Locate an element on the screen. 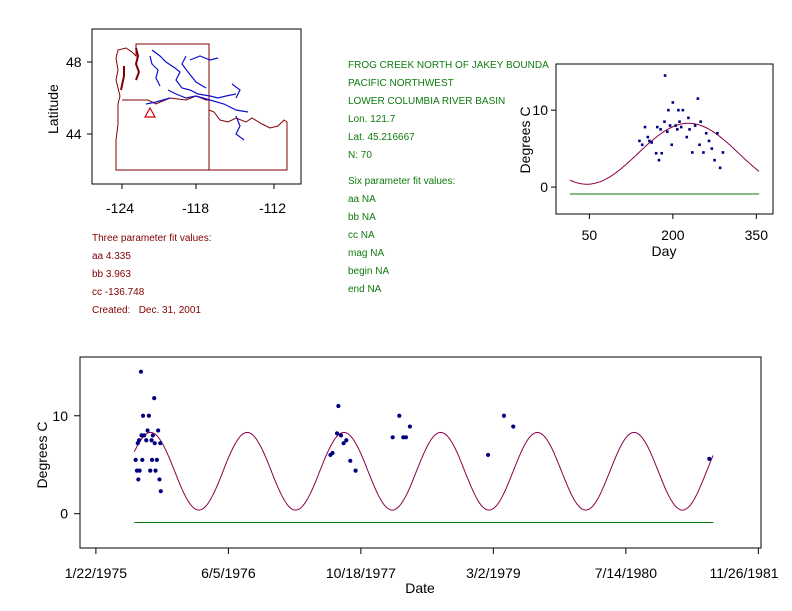 The width and height of the screenshot is (792, 611). station-basin: LOWER COLUMBIA RIVER BASIN is located at coordinates (426, 101).